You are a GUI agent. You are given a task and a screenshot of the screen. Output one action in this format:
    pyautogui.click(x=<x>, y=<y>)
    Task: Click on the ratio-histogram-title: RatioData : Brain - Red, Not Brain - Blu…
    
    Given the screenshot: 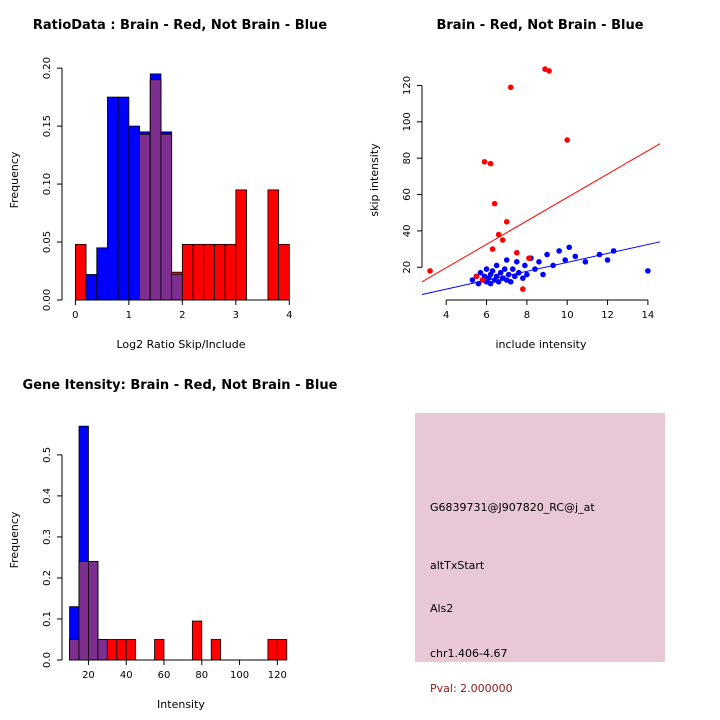 What is the action you would take?
    pyautogui.click(x=180, y=25)
    